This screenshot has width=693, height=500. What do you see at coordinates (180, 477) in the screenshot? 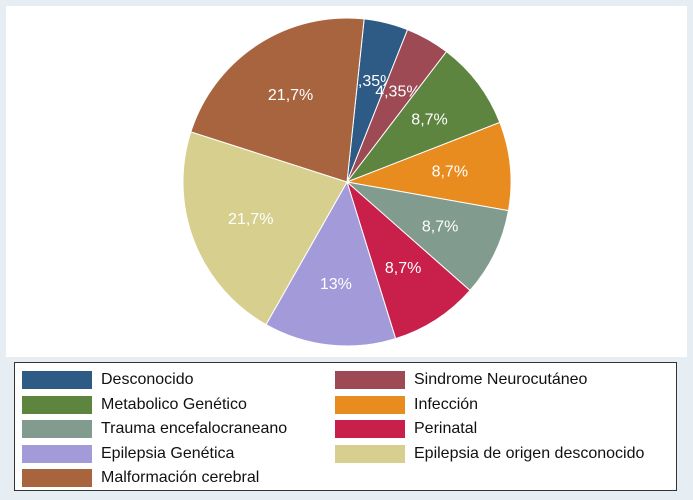
I see `legend-label: Malformación cerebral` at bounding box center [180, 477].